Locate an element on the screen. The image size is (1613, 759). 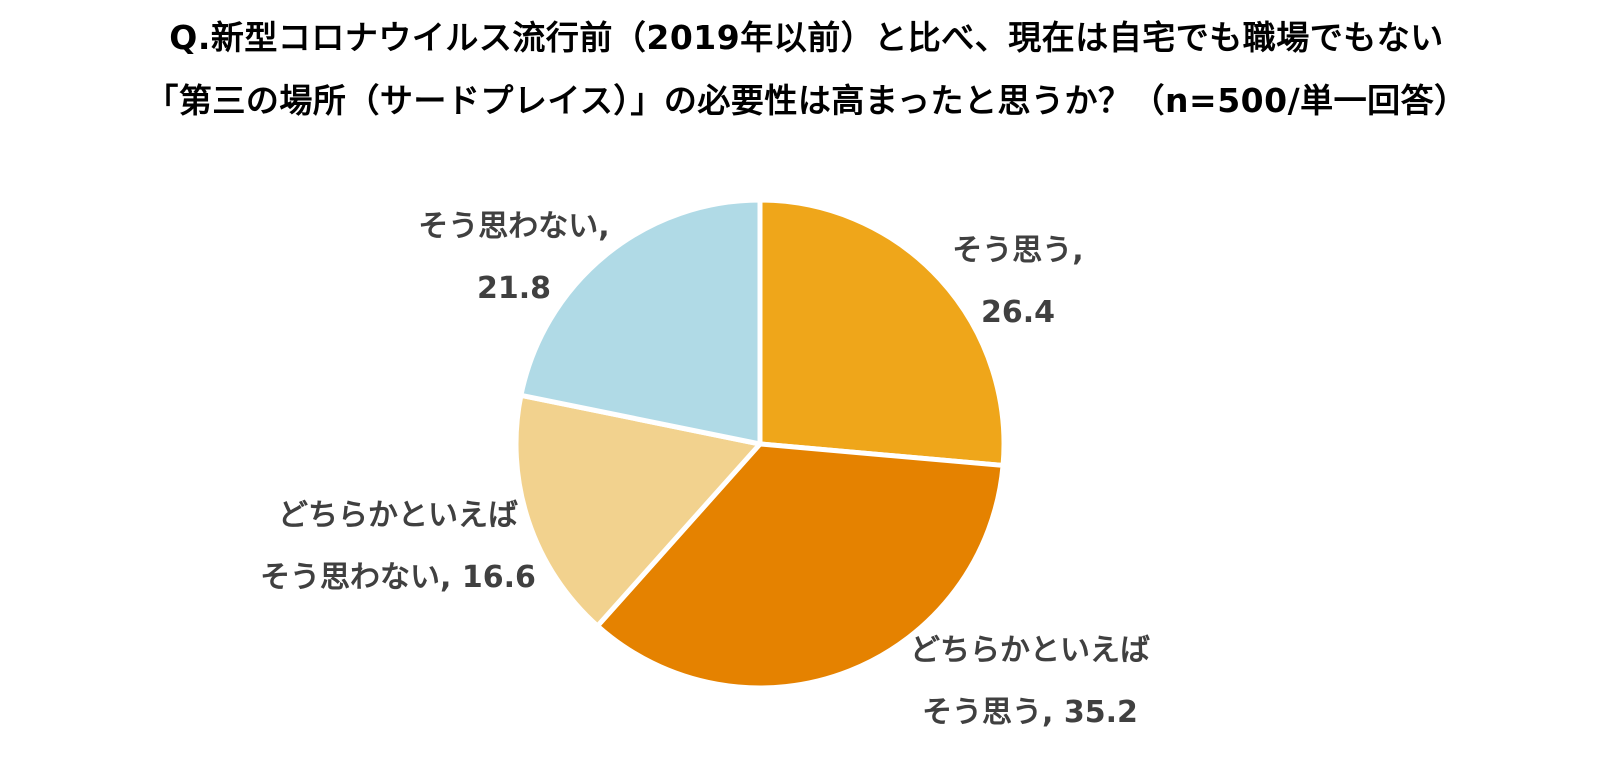
pie-label-somewhat_agree-line-1: どちらかといえば is located at coordinates (1030, 650).